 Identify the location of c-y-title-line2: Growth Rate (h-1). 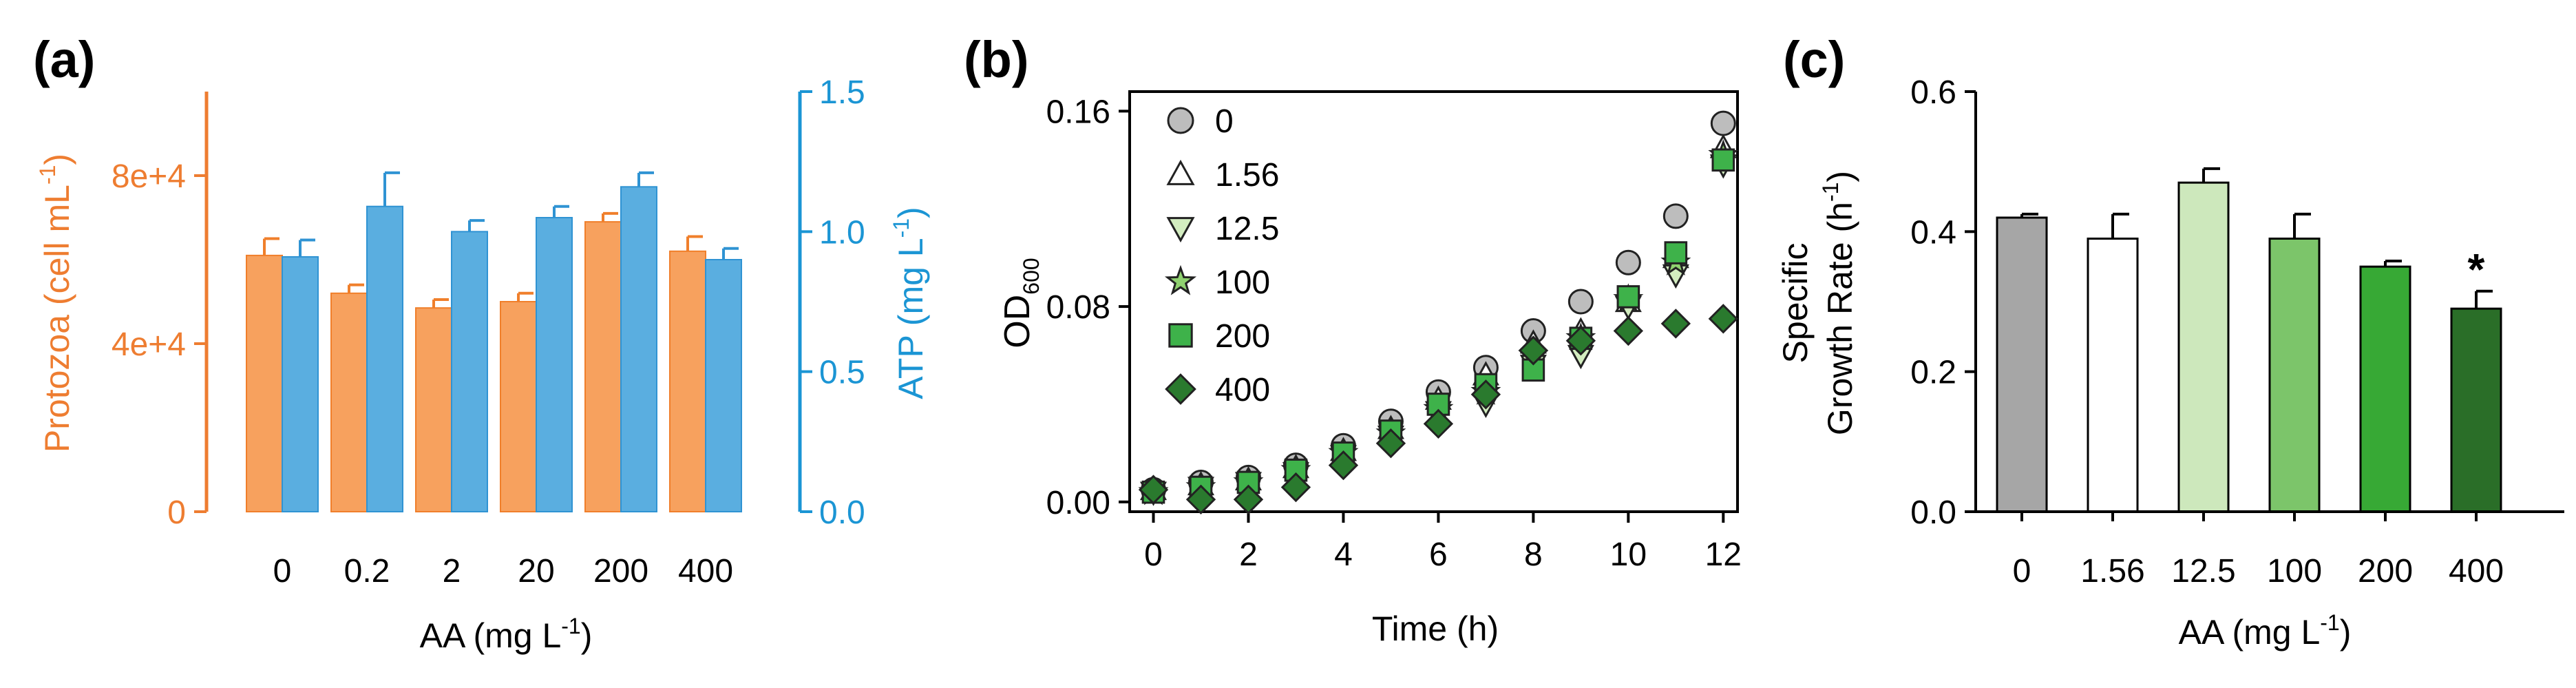
(1839, 303).